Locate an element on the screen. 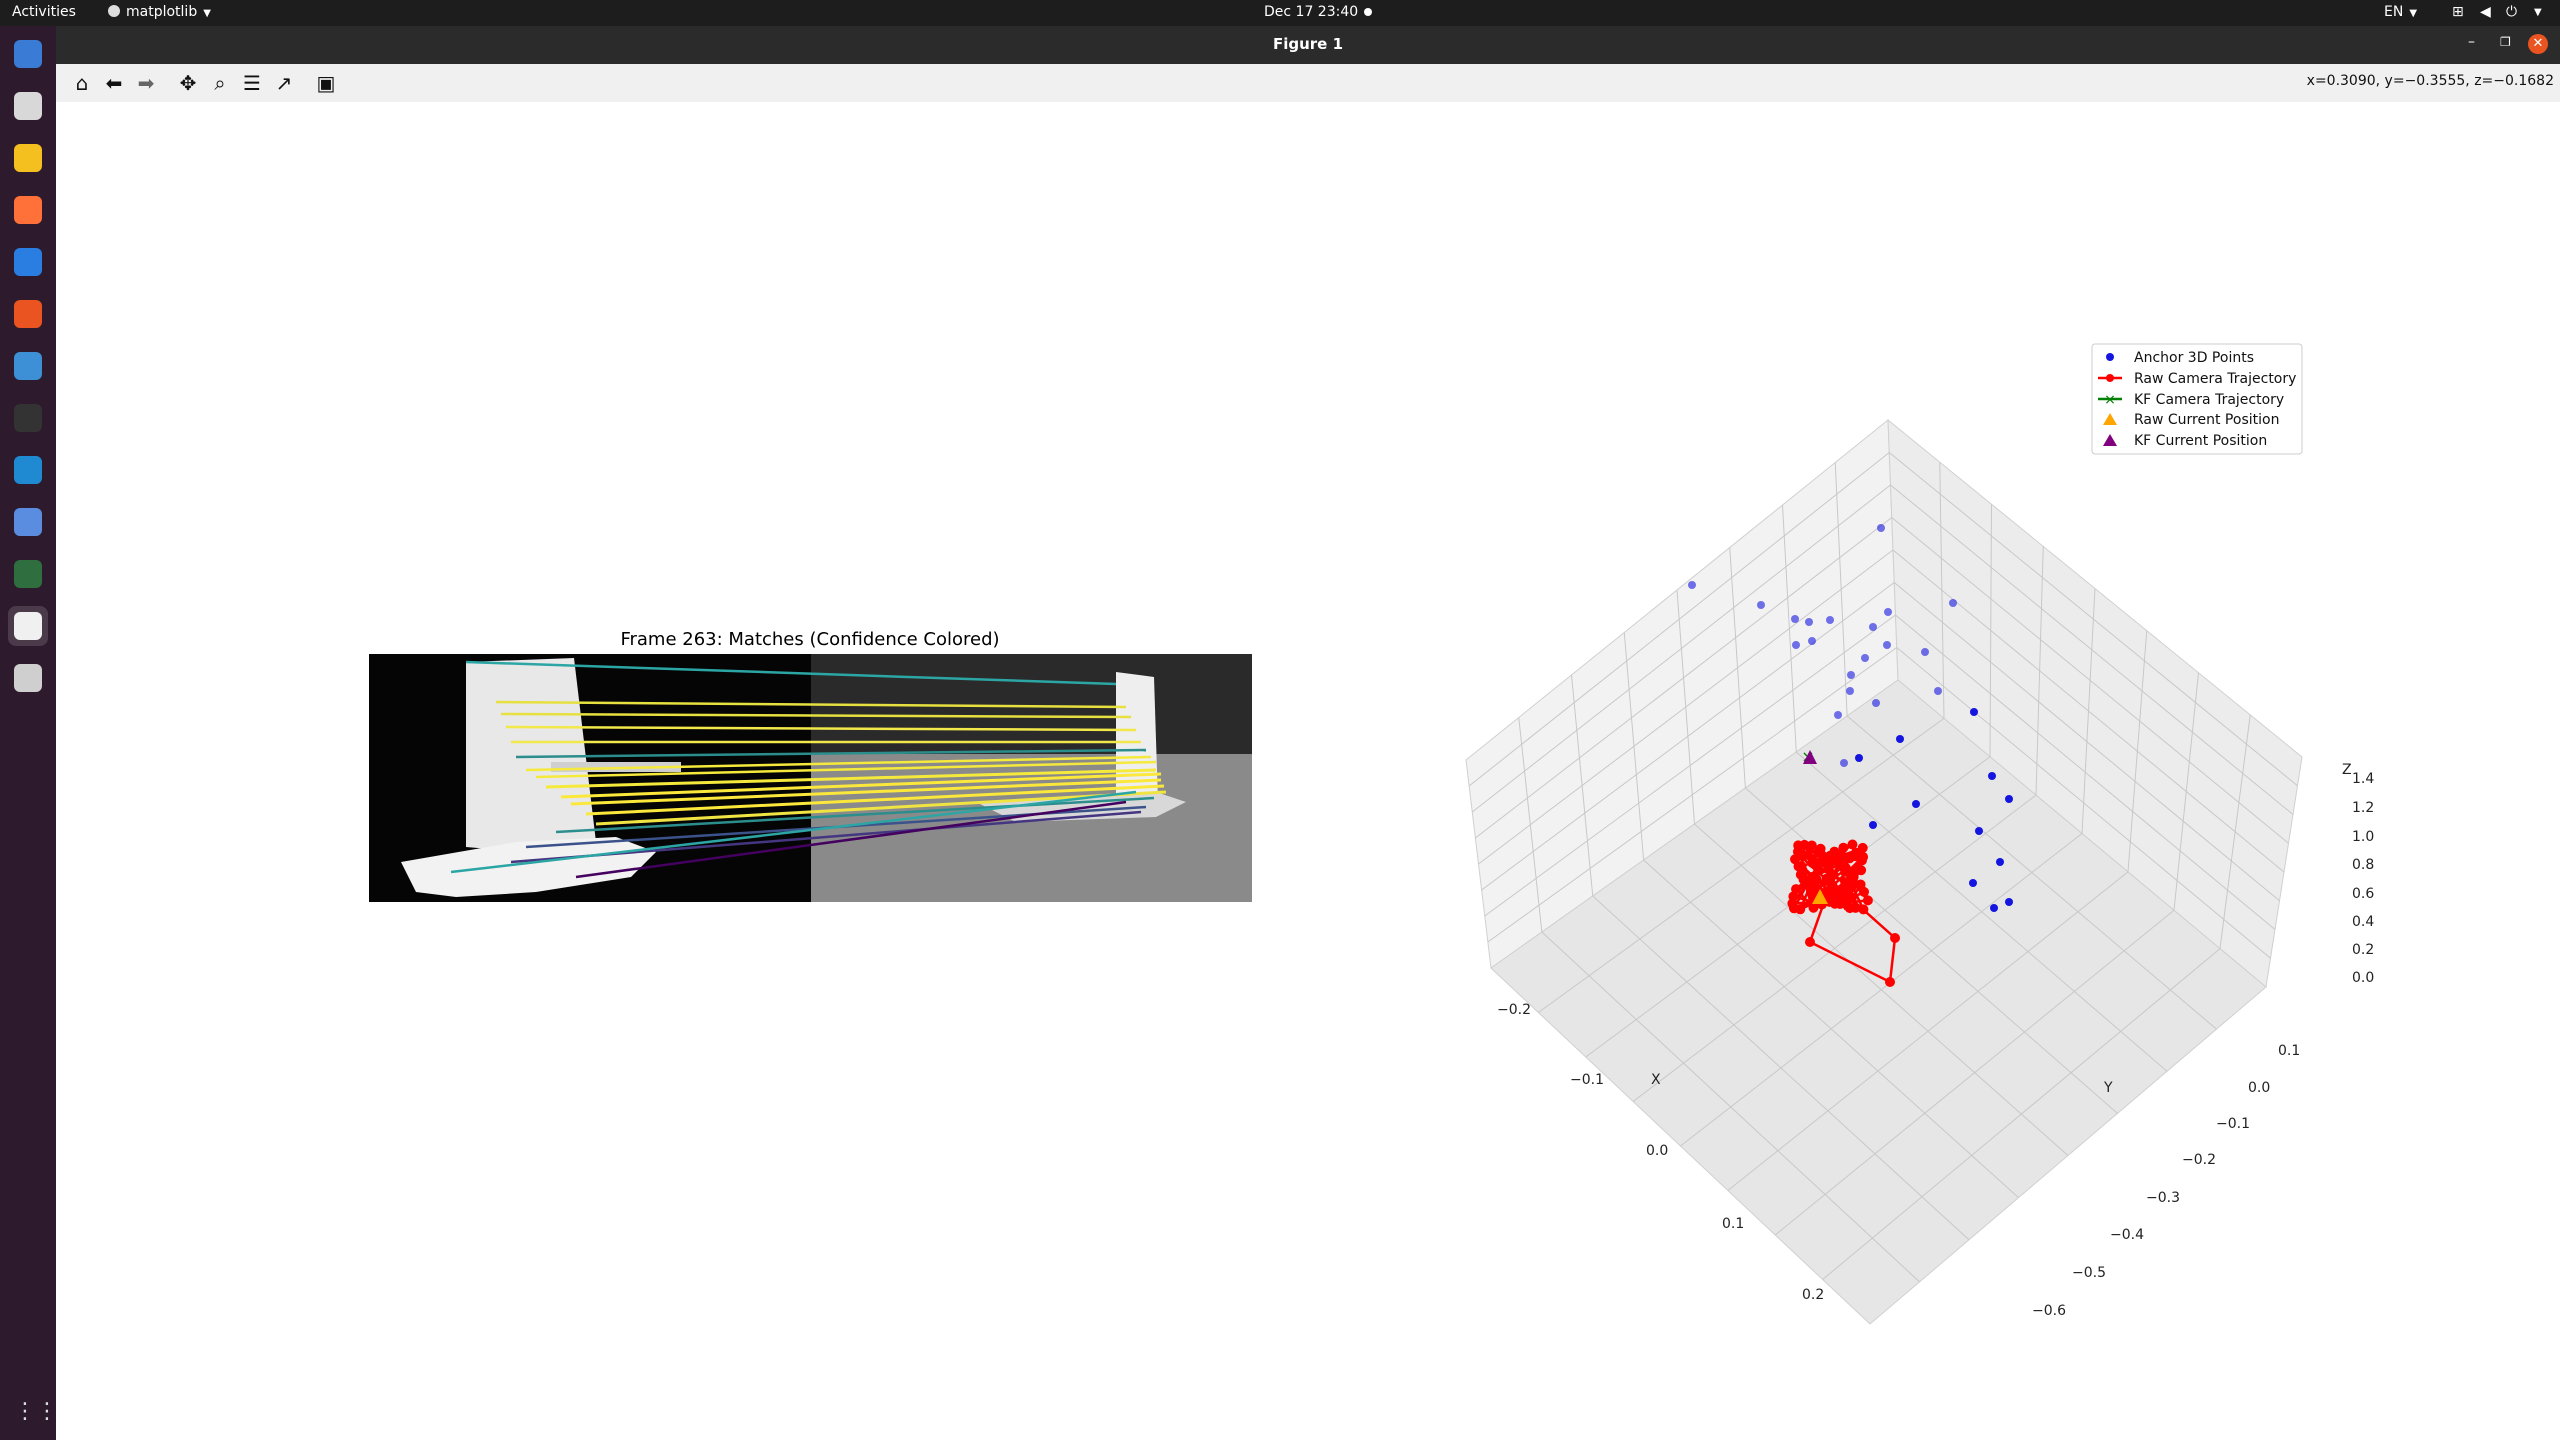 This screenshot has height=1444, width=2560. app-menu: matplotlib ▼ is located at coordinates (159, 12).